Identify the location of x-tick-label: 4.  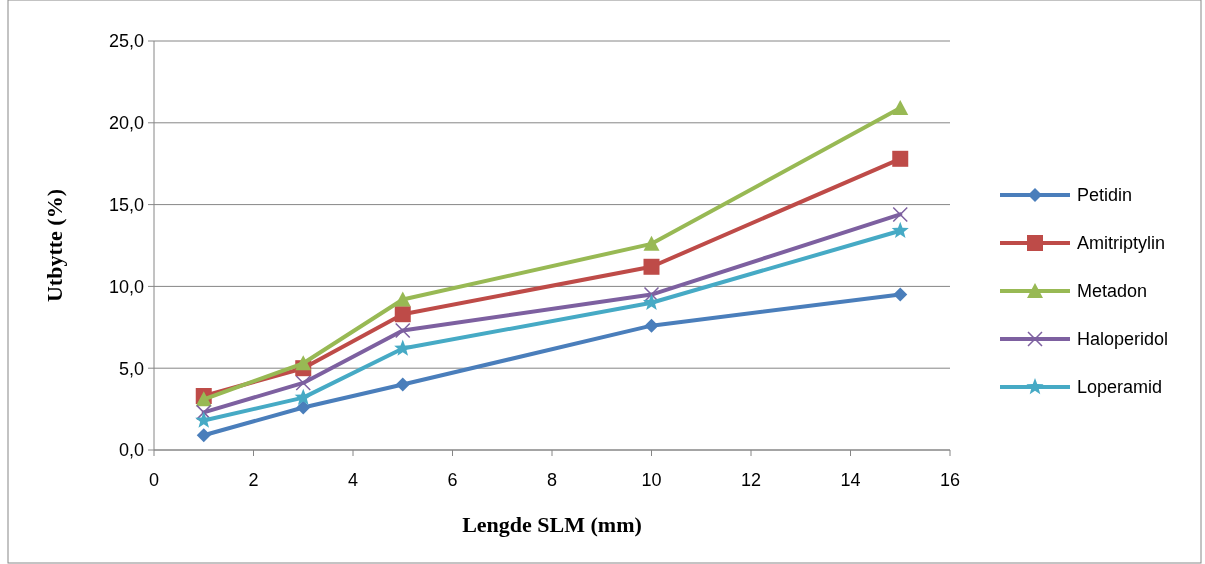
(353, 480).